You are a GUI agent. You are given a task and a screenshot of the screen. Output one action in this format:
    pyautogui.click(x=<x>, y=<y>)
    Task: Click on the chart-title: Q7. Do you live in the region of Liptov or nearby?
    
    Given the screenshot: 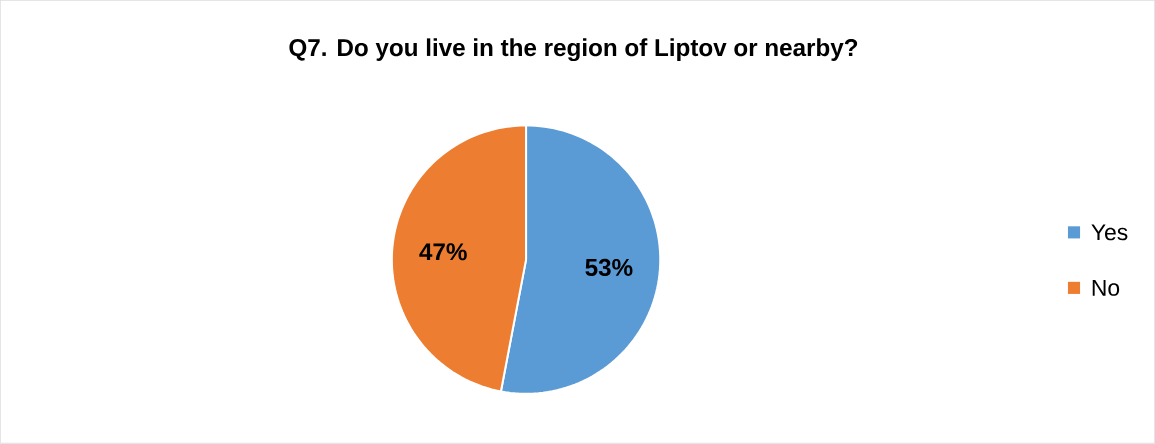 What is the action you would take?
    pyautogui.click(x=573, y=50)
    